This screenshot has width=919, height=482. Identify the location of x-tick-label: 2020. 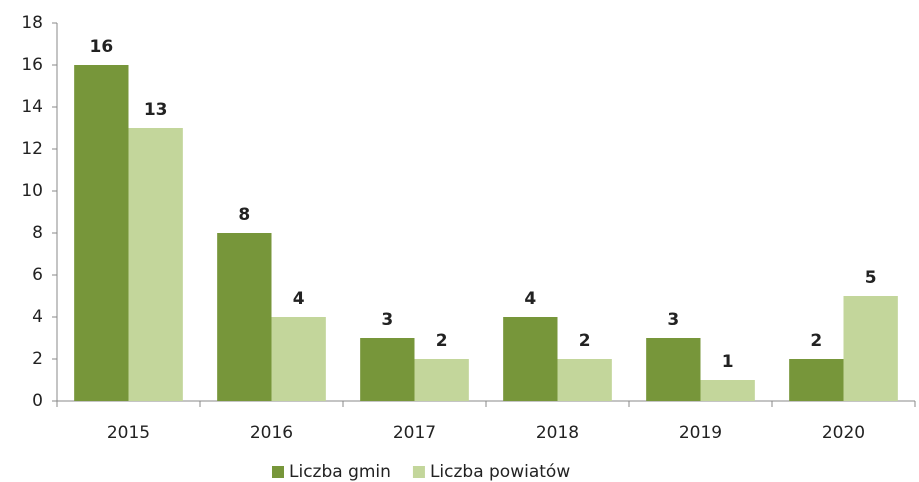
(843, 433).